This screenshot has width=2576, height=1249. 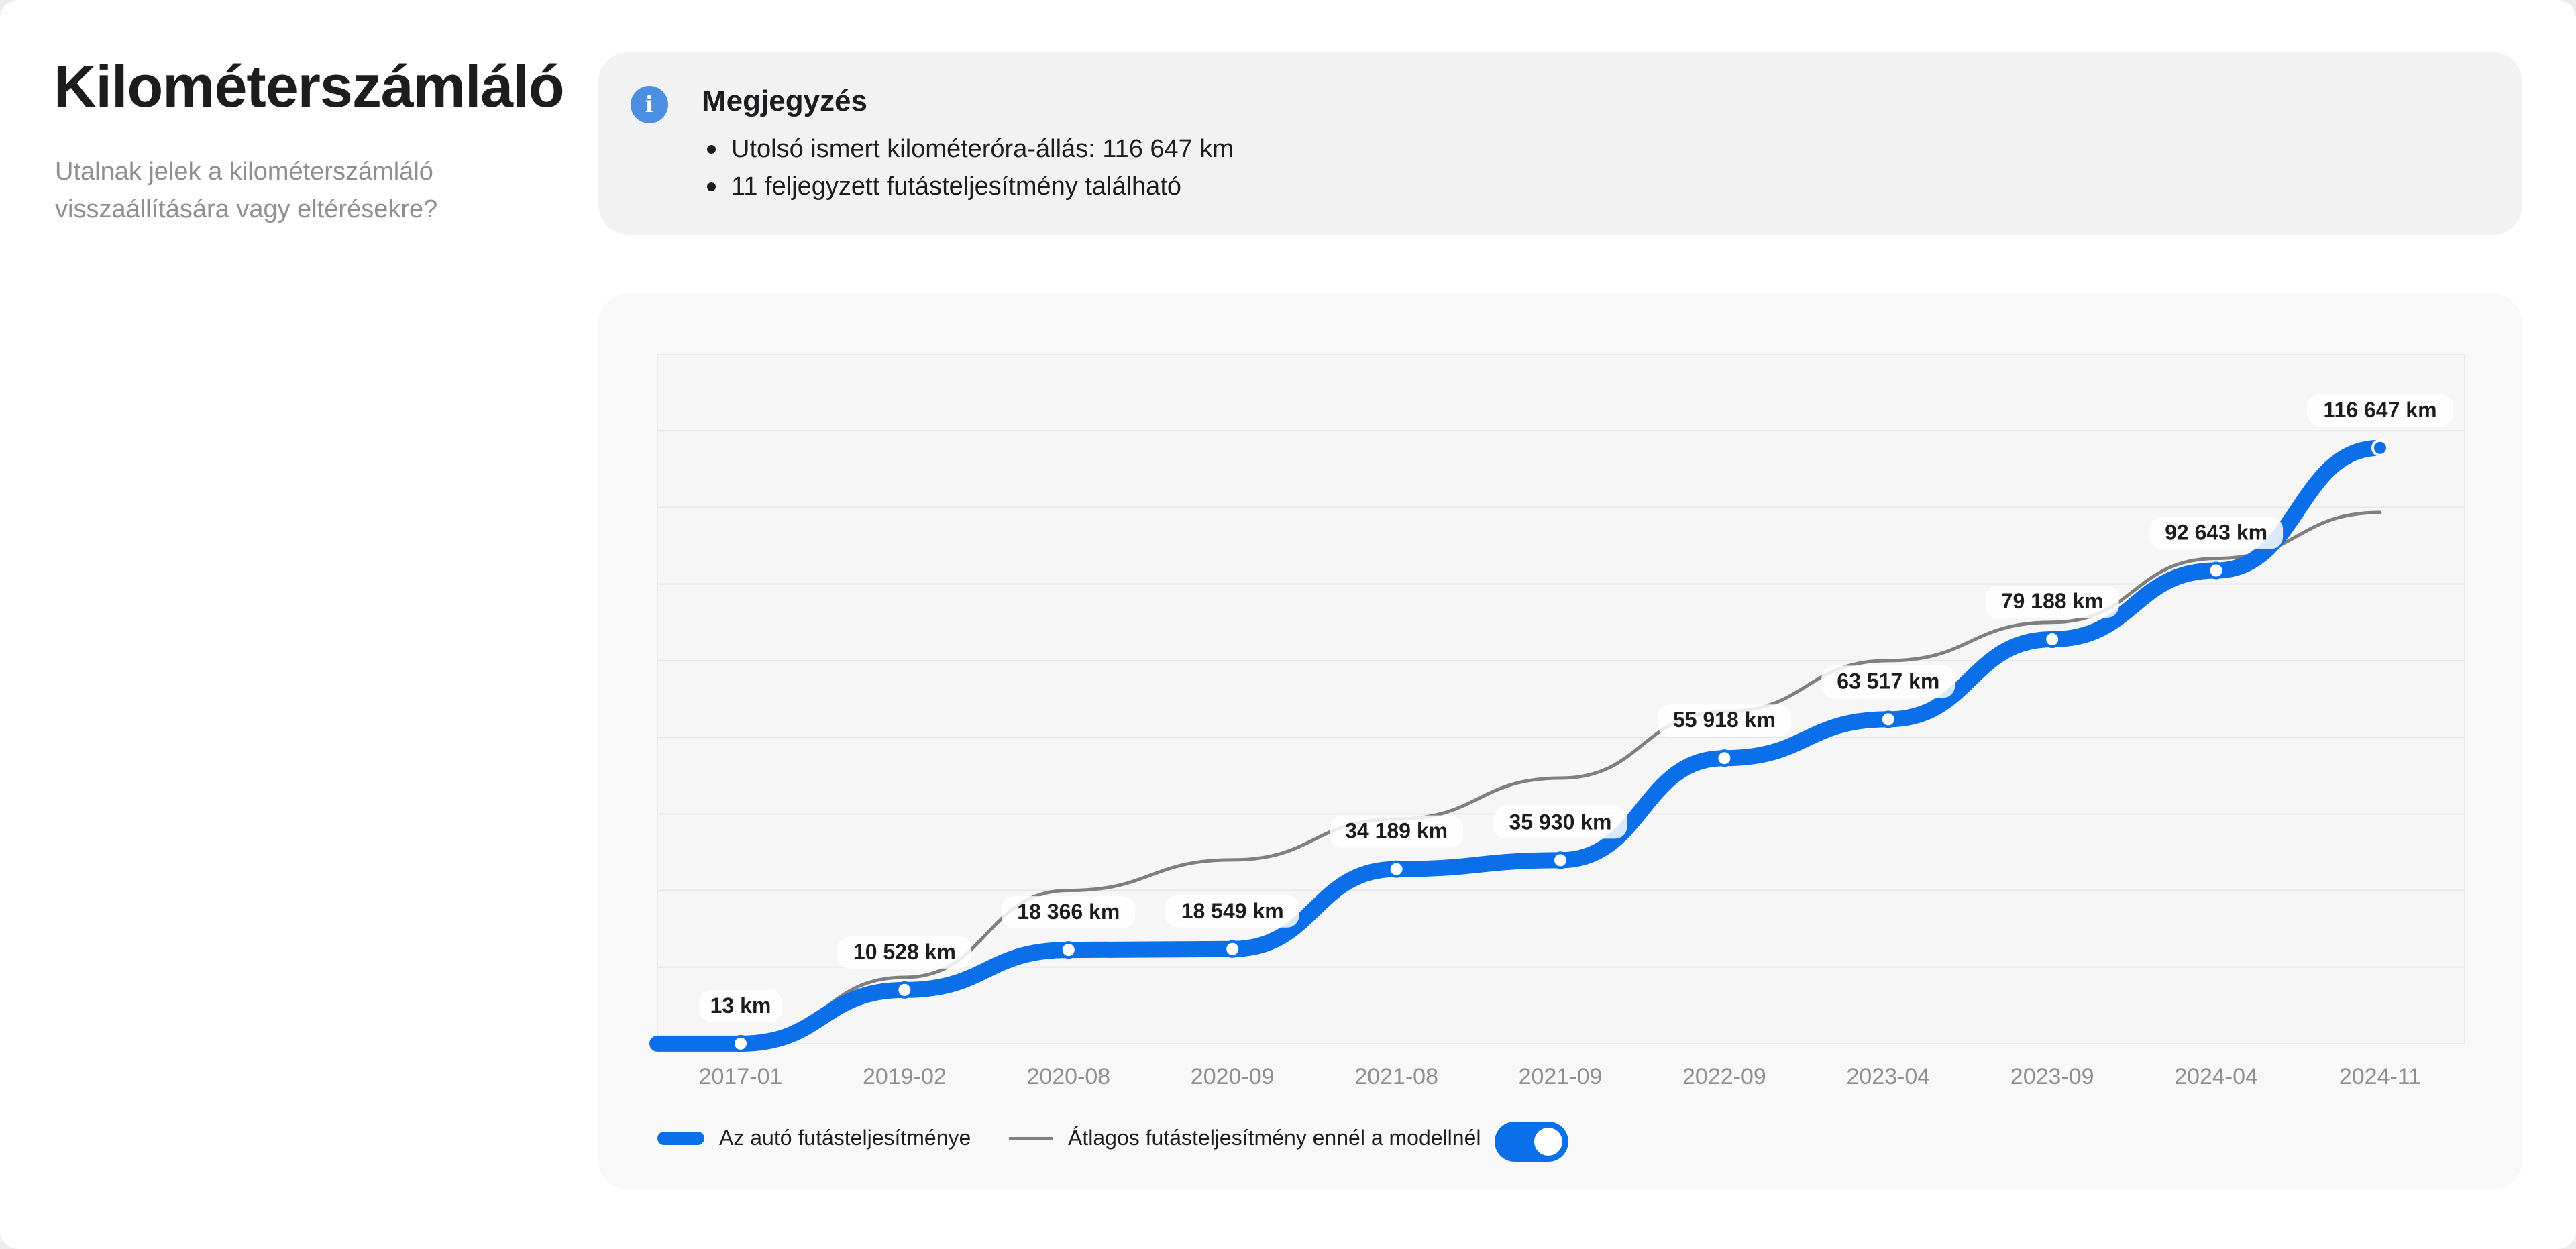 What do you see at coordinates (784, 101) in the screenshot?
I see `note-heading: Megjegyzés` at bounding box center [784, 101].